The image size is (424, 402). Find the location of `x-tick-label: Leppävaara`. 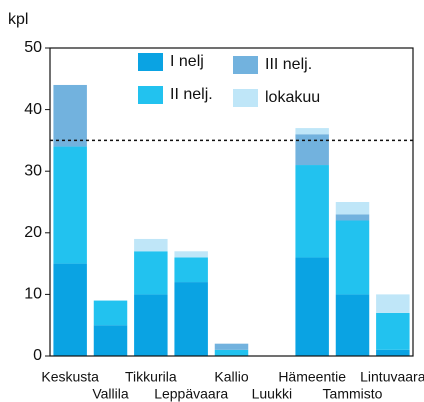

x-tick-label: Leppävaara is located at coordinates (191, 394).